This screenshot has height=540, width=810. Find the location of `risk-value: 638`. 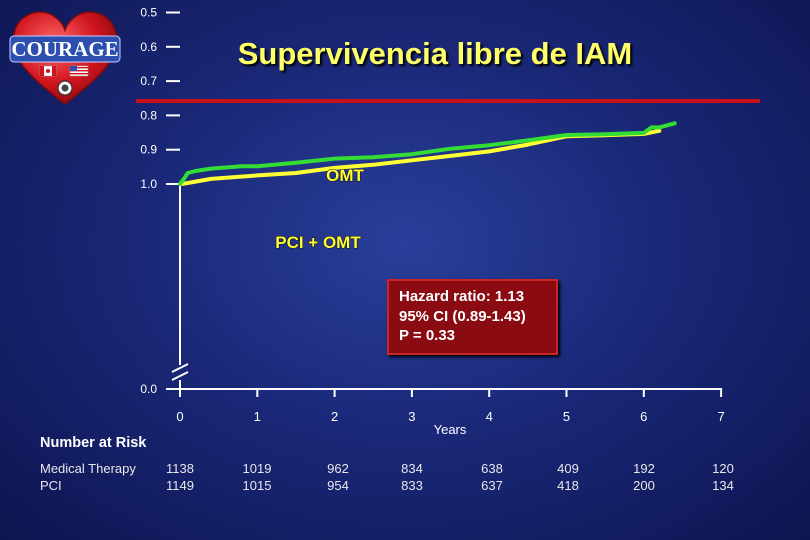

risk-value: 638 is located at coordinates (492, 468).